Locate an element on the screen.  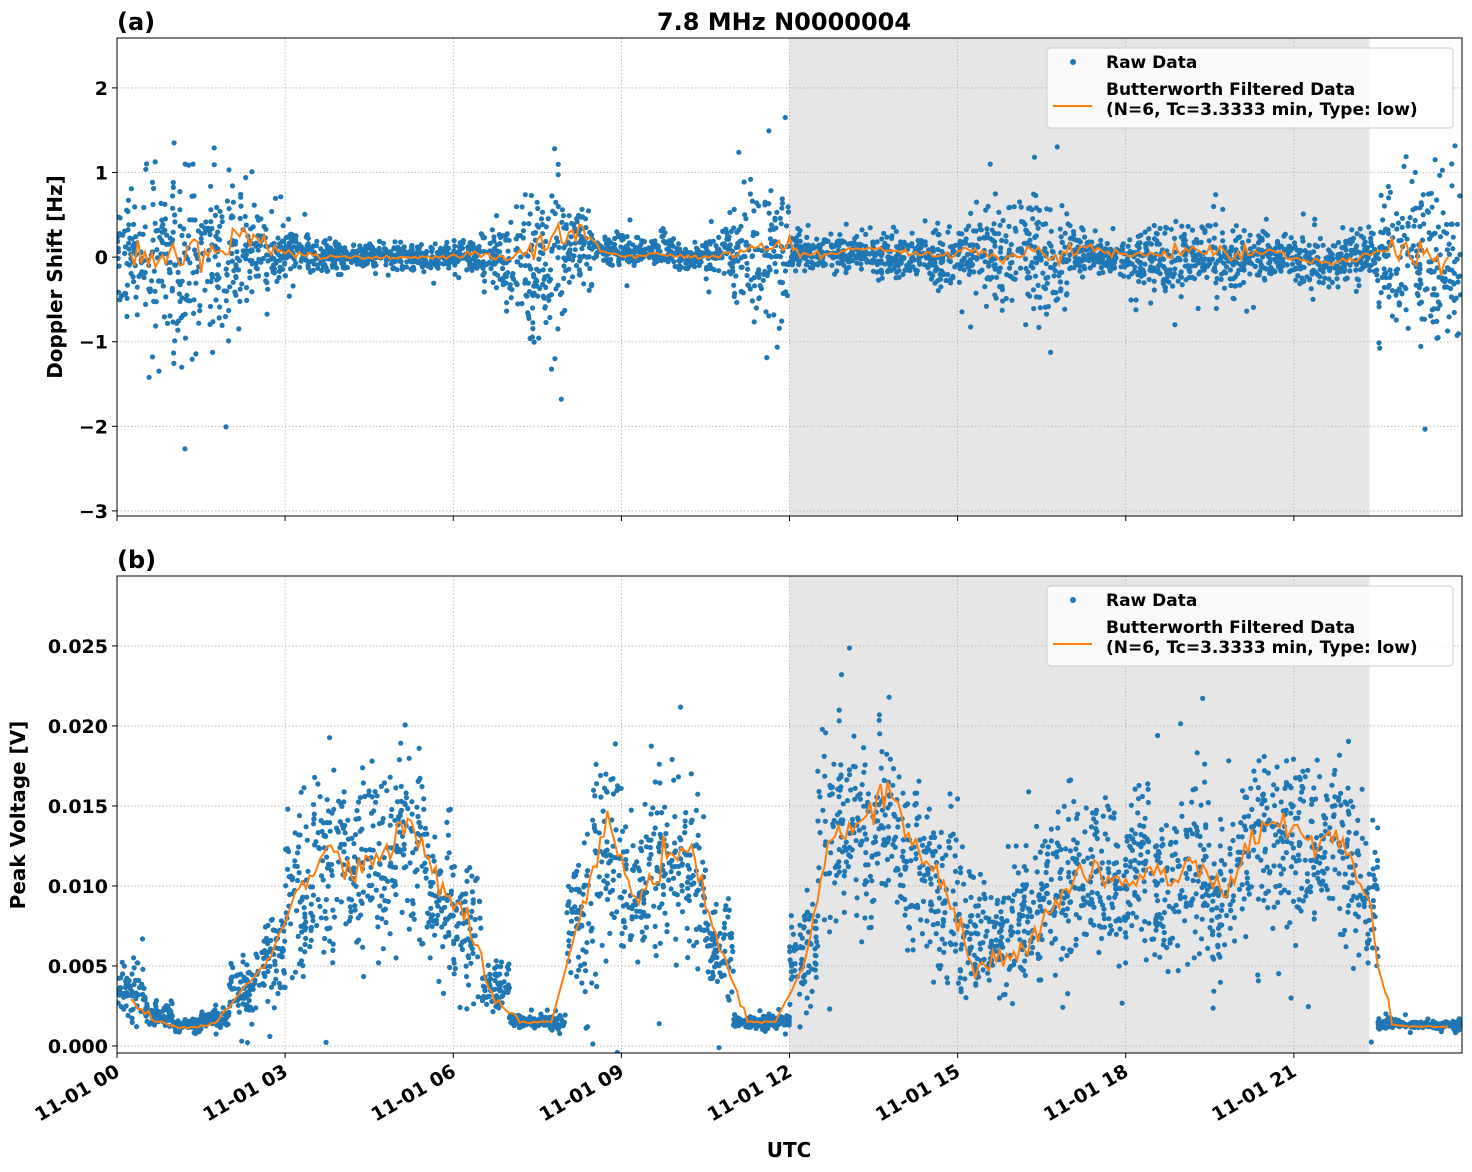
chart-title: 7.8 MHz N0000004 is located at coordinates (784, 22).